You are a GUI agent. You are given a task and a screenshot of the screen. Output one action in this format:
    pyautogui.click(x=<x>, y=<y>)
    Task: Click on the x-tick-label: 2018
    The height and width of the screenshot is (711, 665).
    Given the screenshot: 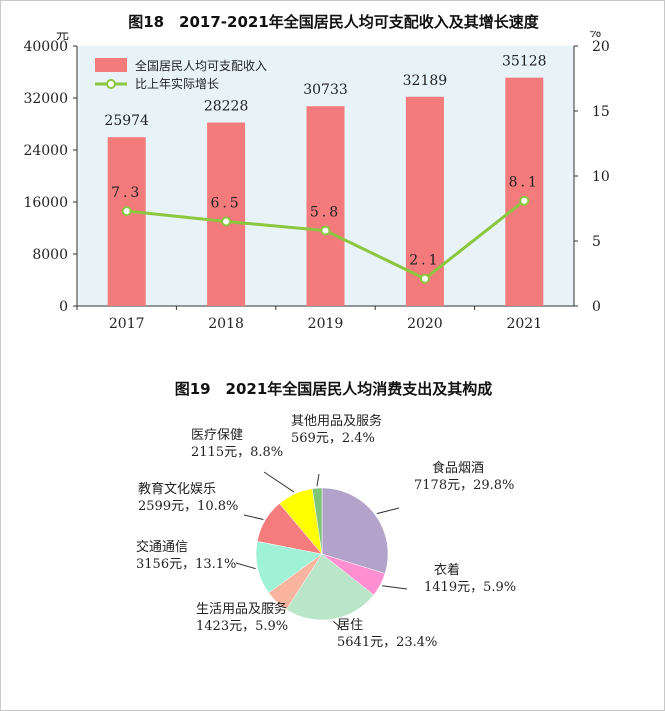 What is the action you would take?
    pyautogui.click(x=226, y=324)
    